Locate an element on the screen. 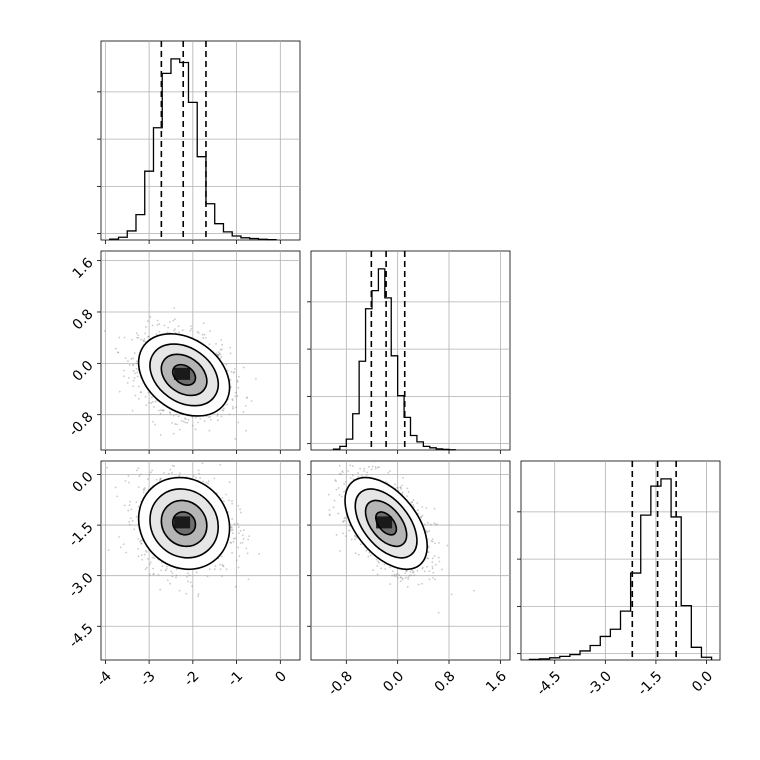 The height and width of the screenshot is (760, 760). x-tick-label: -0.8 is located at coordinates (340, 683).